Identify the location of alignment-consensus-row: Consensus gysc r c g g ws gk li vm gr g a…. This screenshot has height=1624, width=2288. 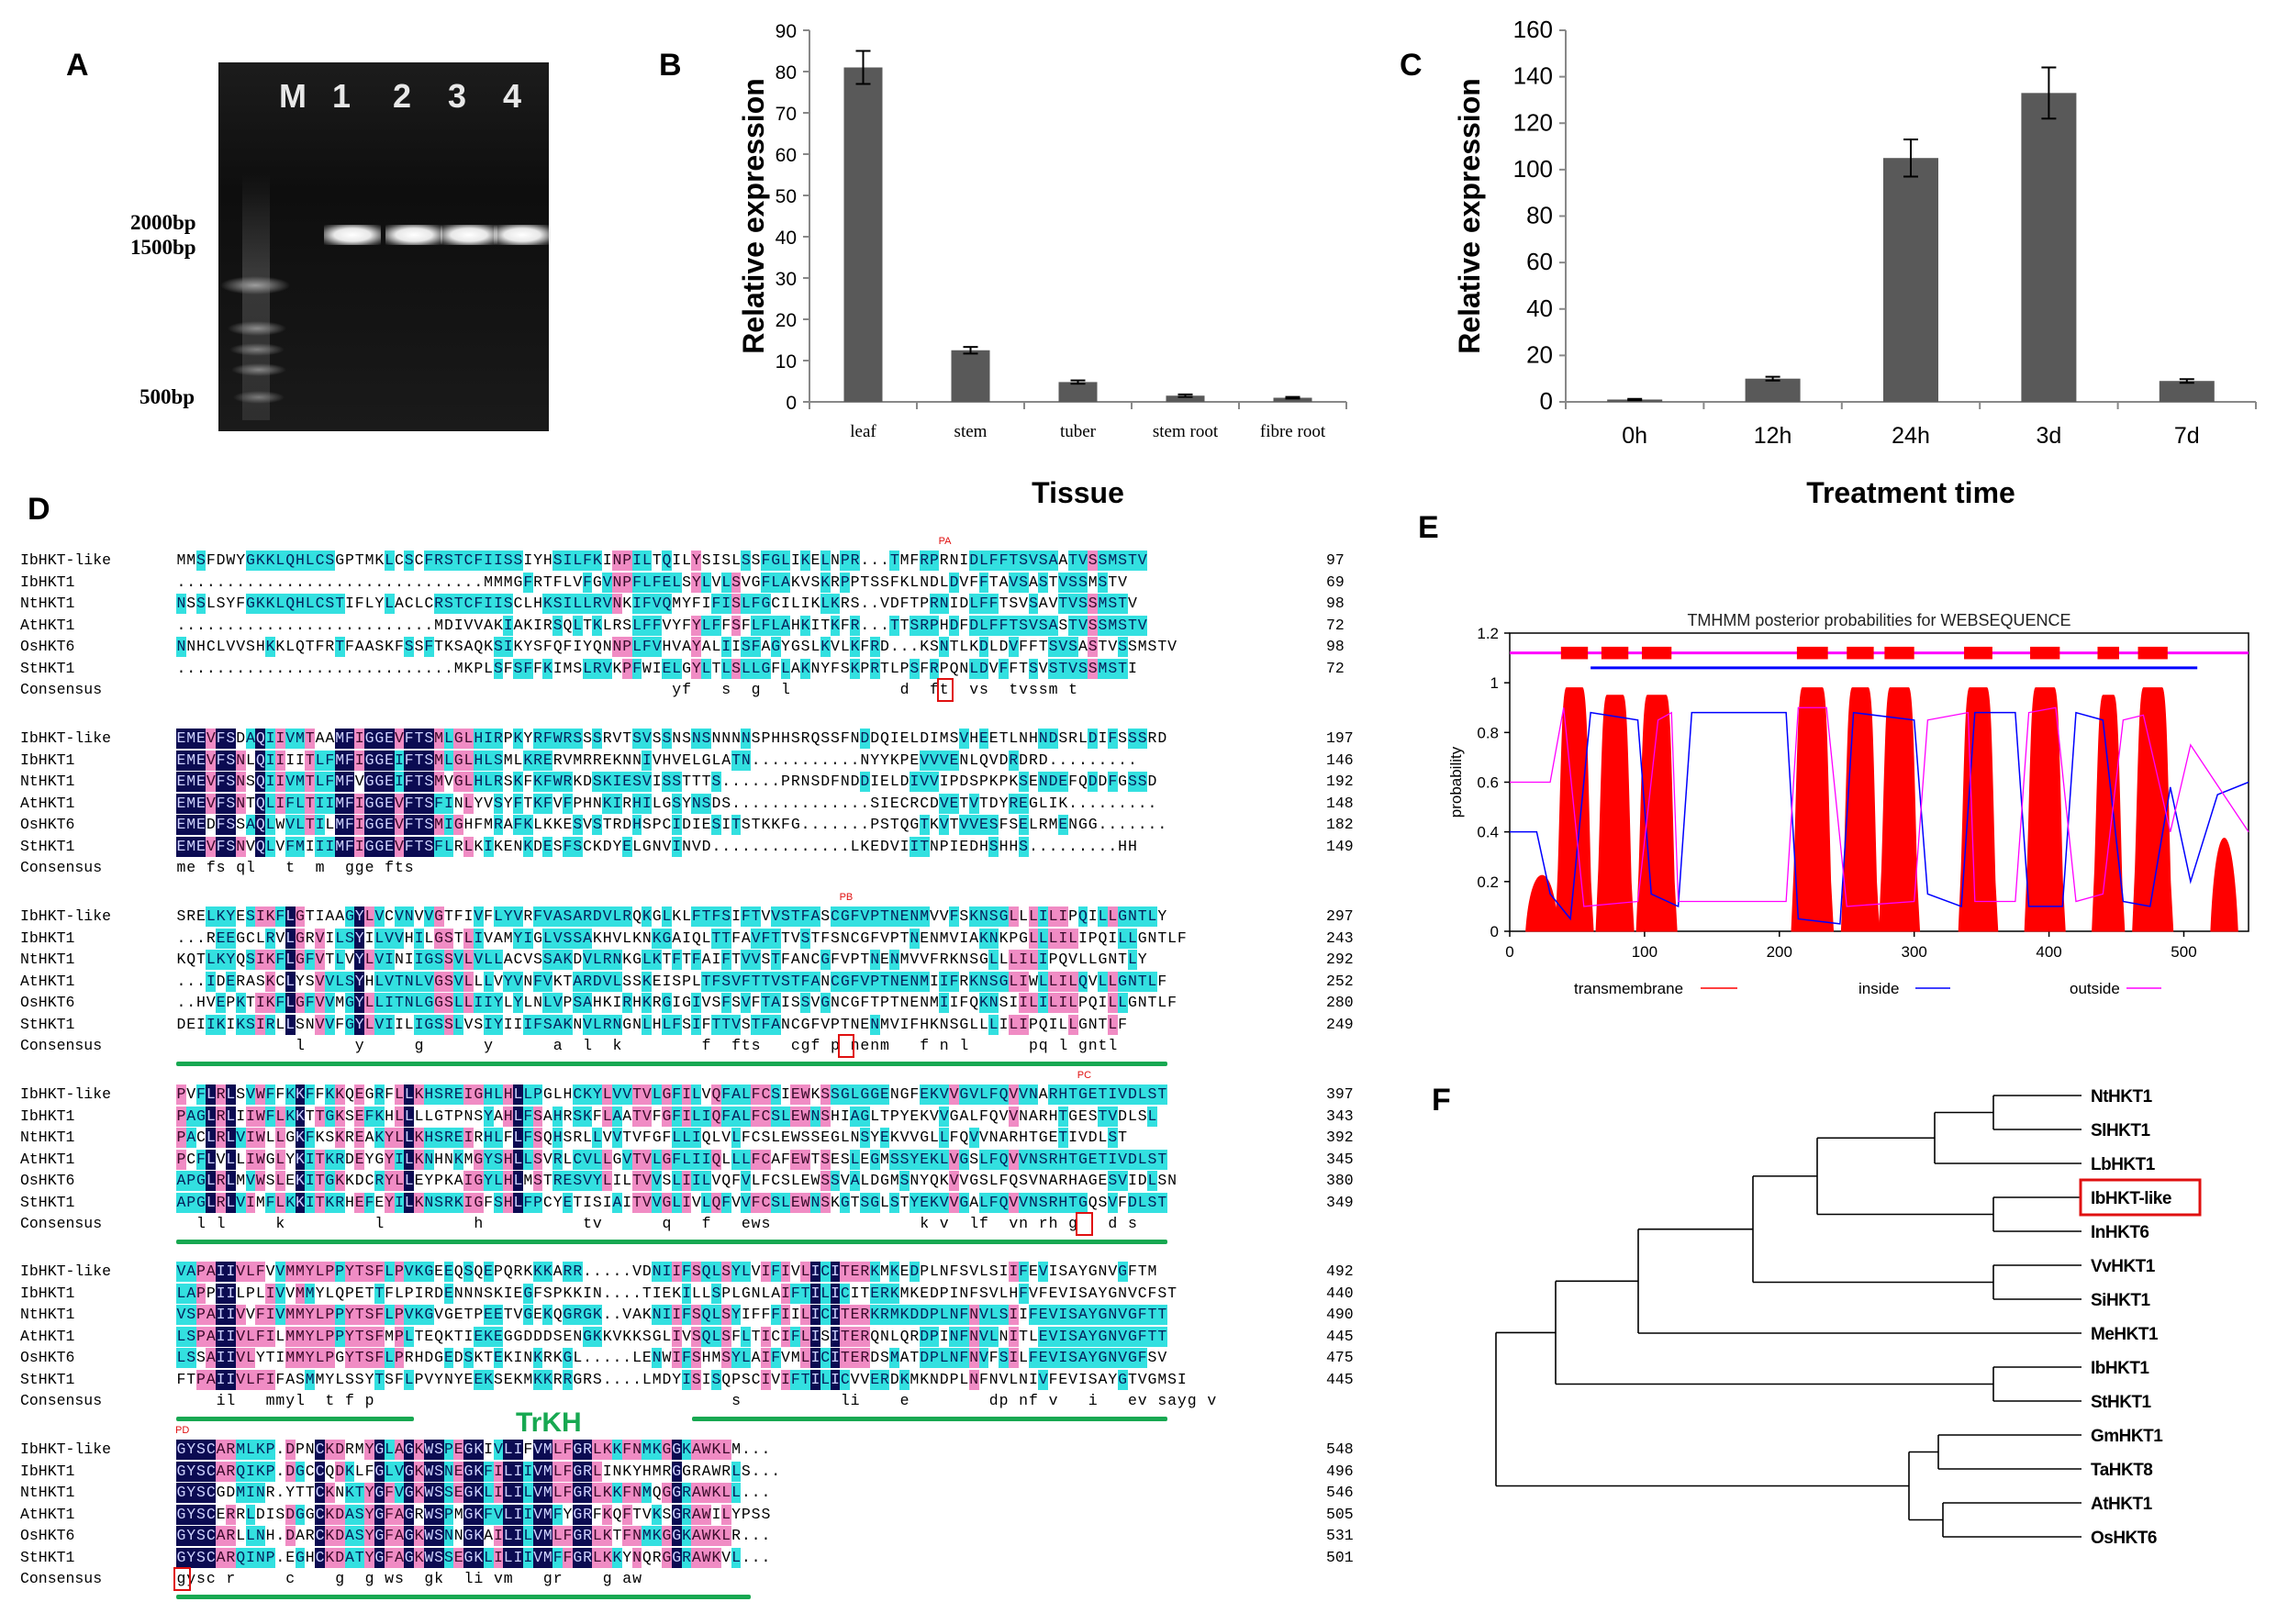
(704, 1579).